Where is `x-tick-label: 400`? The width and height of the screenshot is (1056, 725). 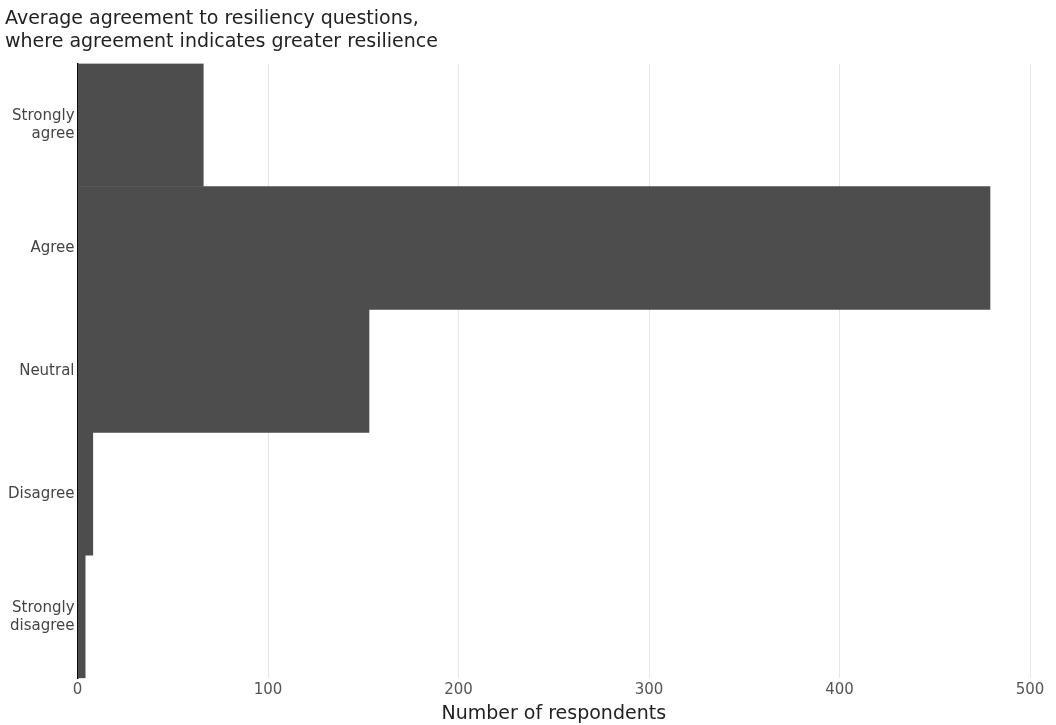
x-tick-label: 400 is located at coordinates (839, 689).